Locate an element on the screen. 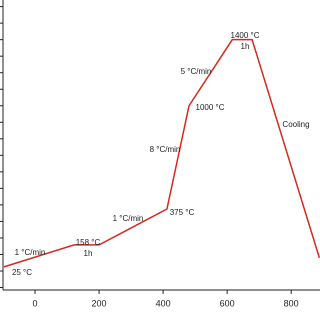 This screenshot has height=320, width=320. x-tick-label: 800 is located at coordinates (291, 303).